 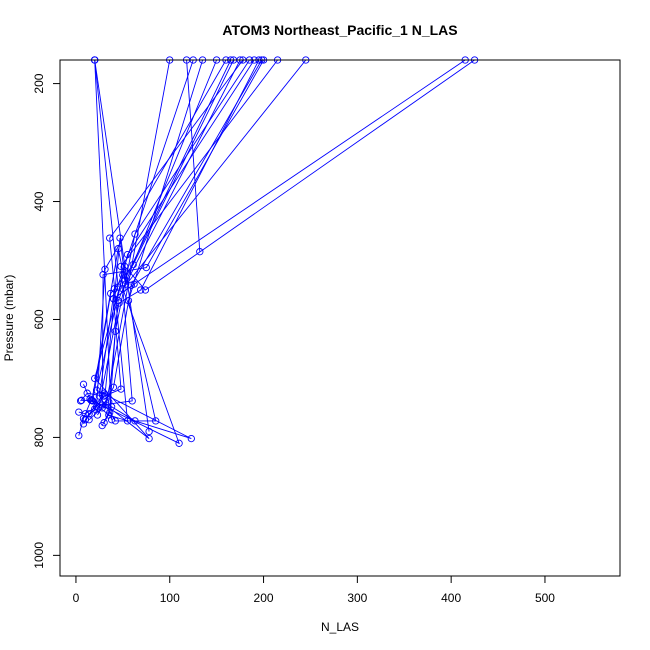 What do you see at coordinates (39, 319) in the screenshot?
I see `y-tick-label-2: 600` at bounding box center [39, 319].